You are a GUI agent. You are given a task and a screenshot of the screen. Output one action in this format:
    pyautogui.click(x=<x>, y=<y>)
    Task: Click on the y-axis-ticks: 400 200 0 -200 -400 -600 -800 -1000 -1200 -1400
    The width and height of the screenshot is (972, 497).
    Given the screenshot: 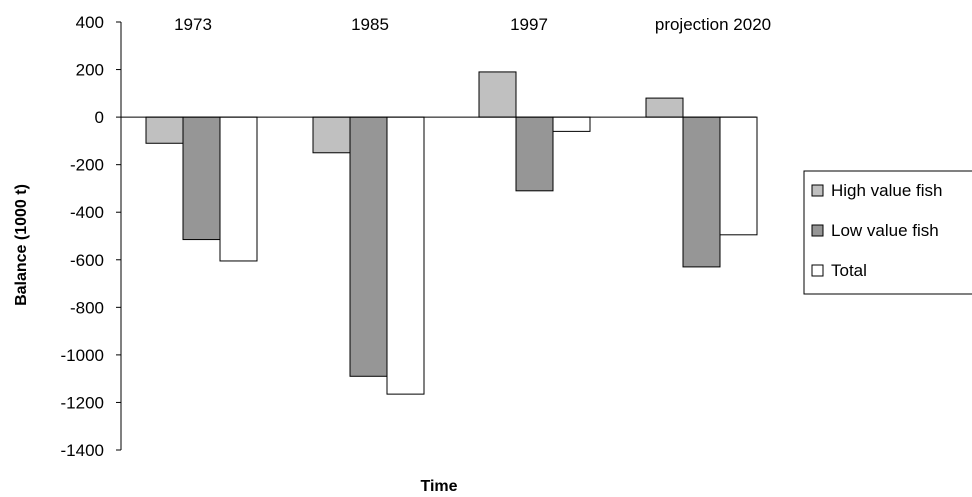 What is the action you would take?
    pyautogui.click(x=91, y=236)
    